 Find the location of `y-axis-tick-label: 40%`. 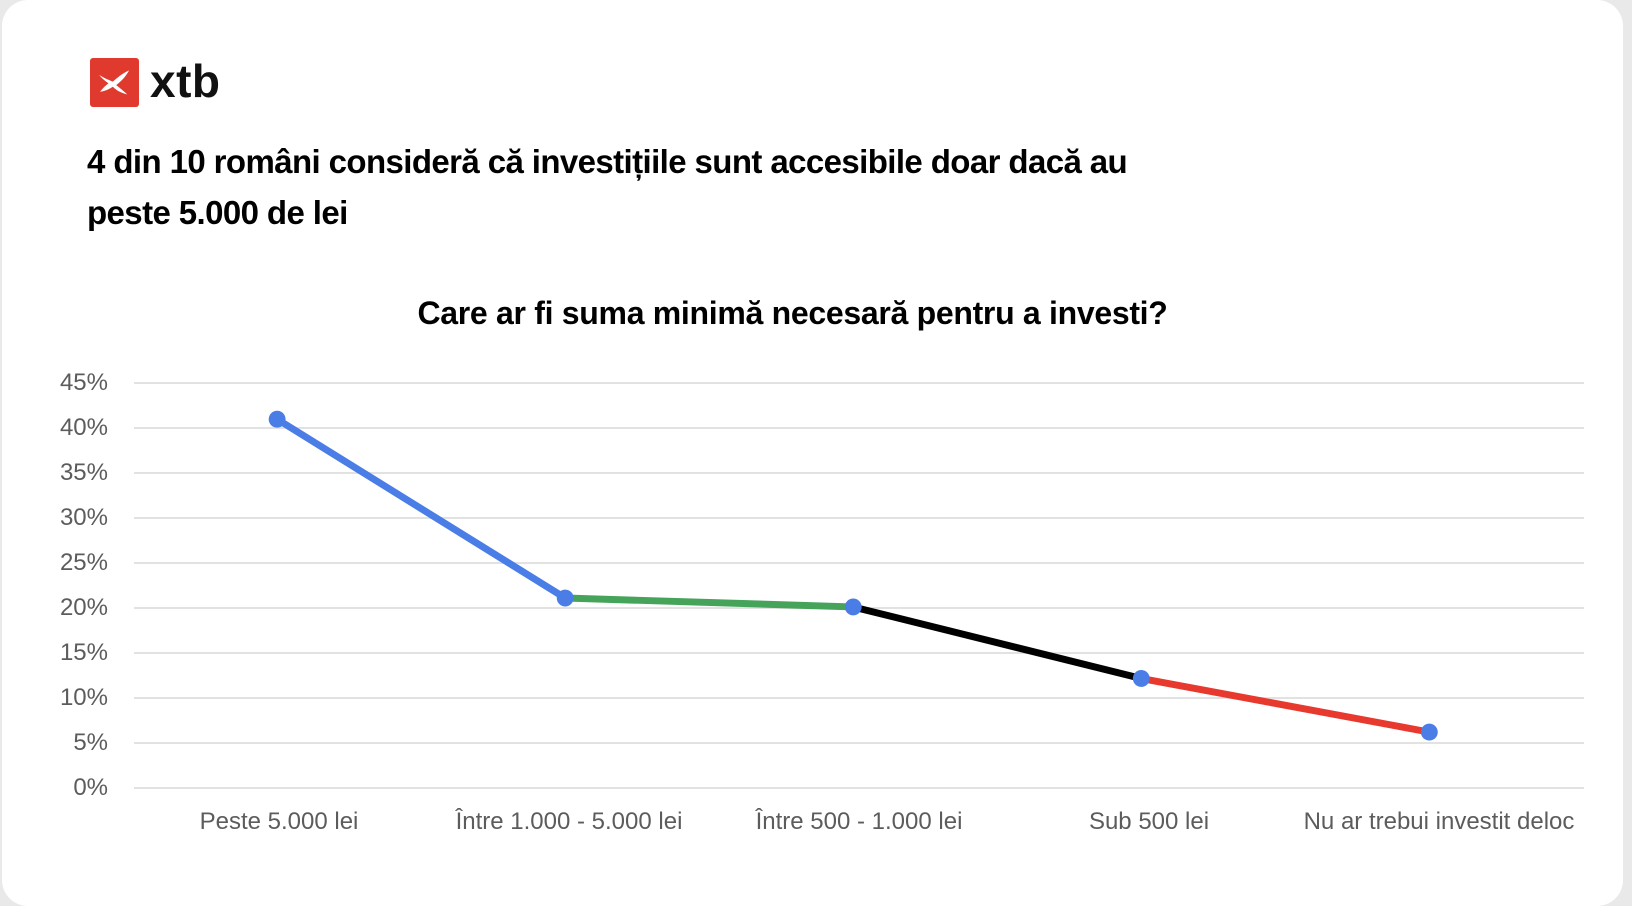

y-axis-tick-label: 40% is located at coordinates (83, 427).